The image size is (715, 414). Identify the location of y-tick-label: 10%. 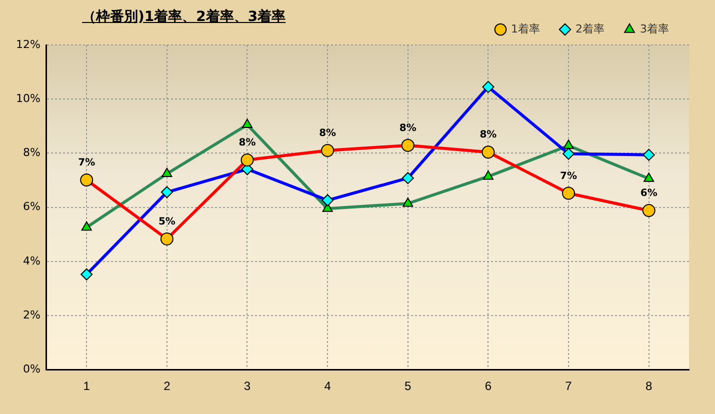
(28, 98).